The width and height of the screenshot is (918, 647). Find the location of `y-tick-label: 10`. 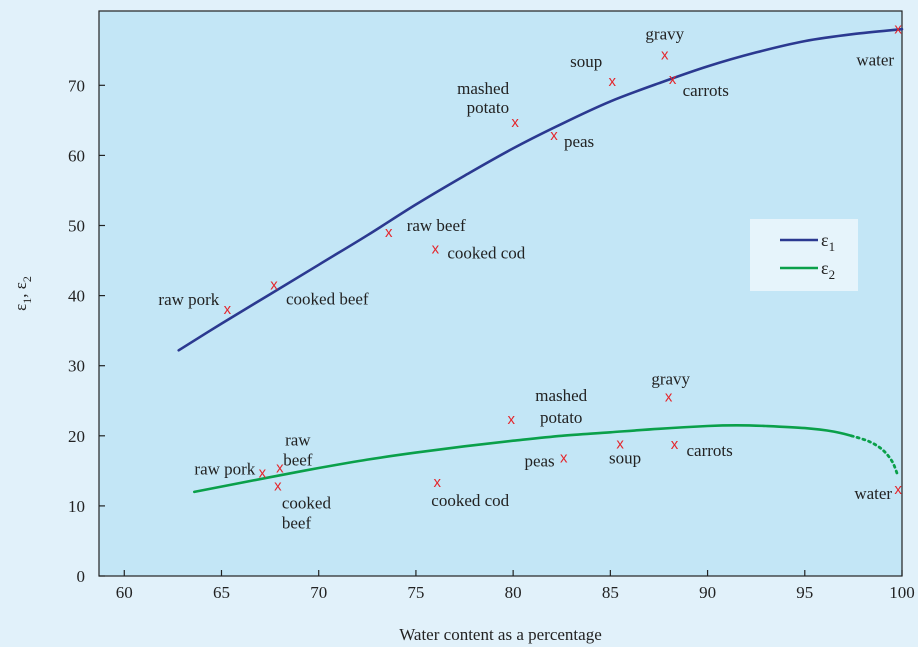

y-tick-label: 10 is located at coordinates (76, 506).